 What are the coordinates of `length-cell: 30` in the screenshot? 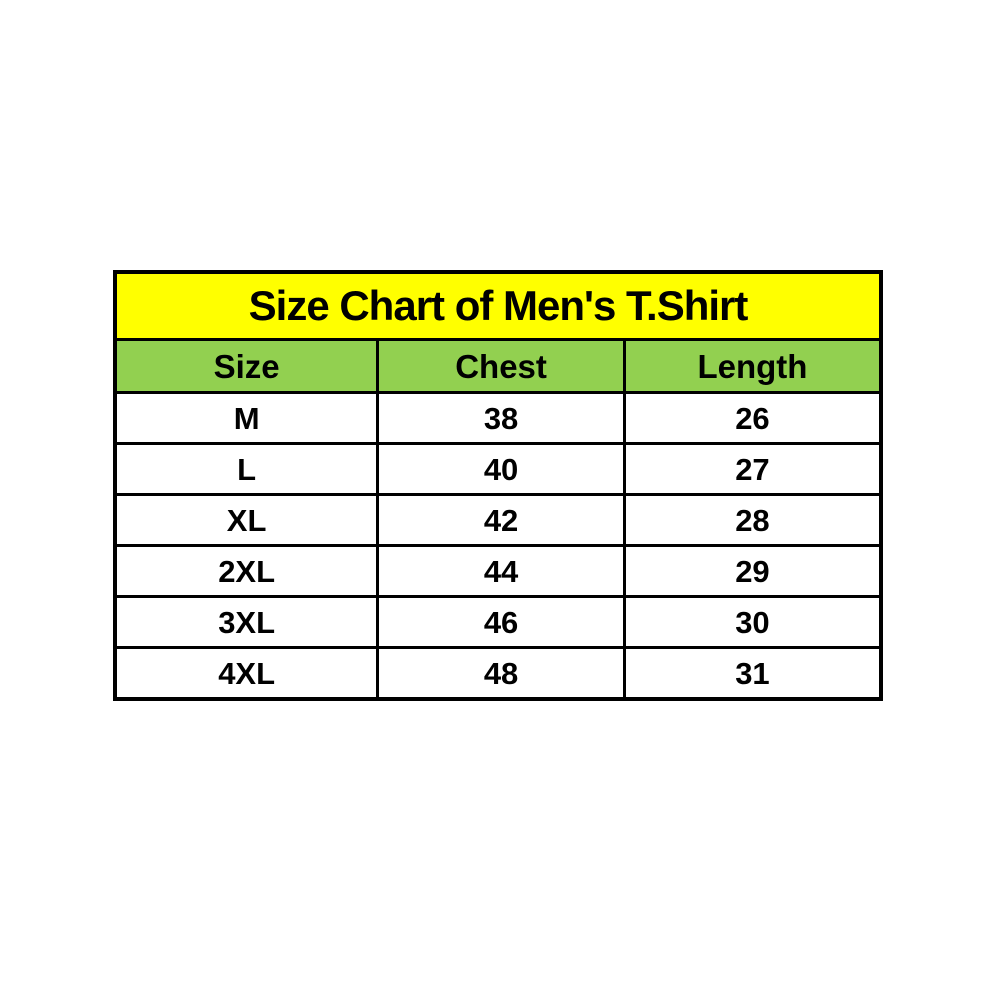 It's located at (752, 622).